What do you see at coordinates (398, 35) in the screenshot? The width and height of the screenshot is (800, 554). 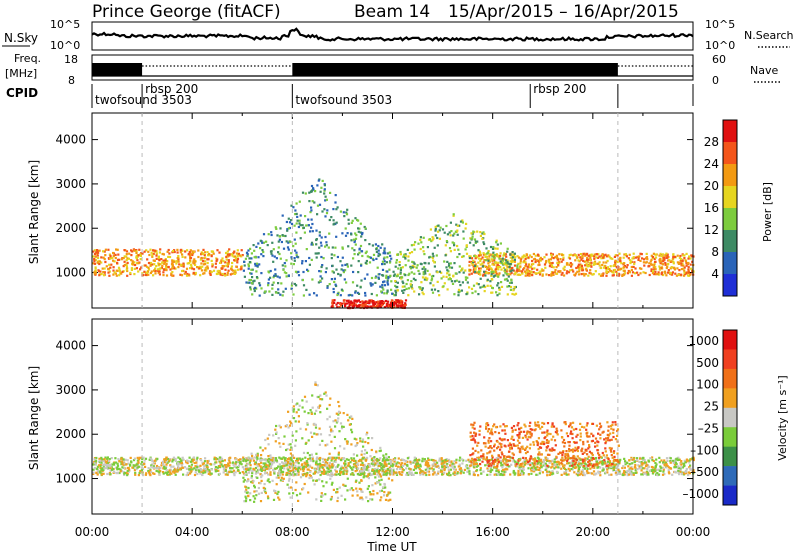 I see `nsky-panel: N.Sky 10^5 10^0 10^5 10^0 N.Search` at bounding box center [398, 35].